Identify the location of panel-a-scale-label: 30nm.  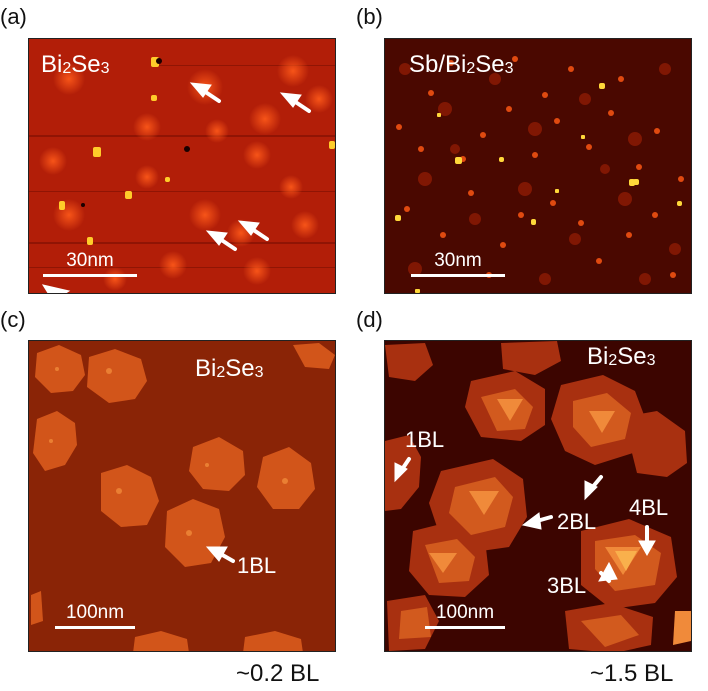
(90, 260).